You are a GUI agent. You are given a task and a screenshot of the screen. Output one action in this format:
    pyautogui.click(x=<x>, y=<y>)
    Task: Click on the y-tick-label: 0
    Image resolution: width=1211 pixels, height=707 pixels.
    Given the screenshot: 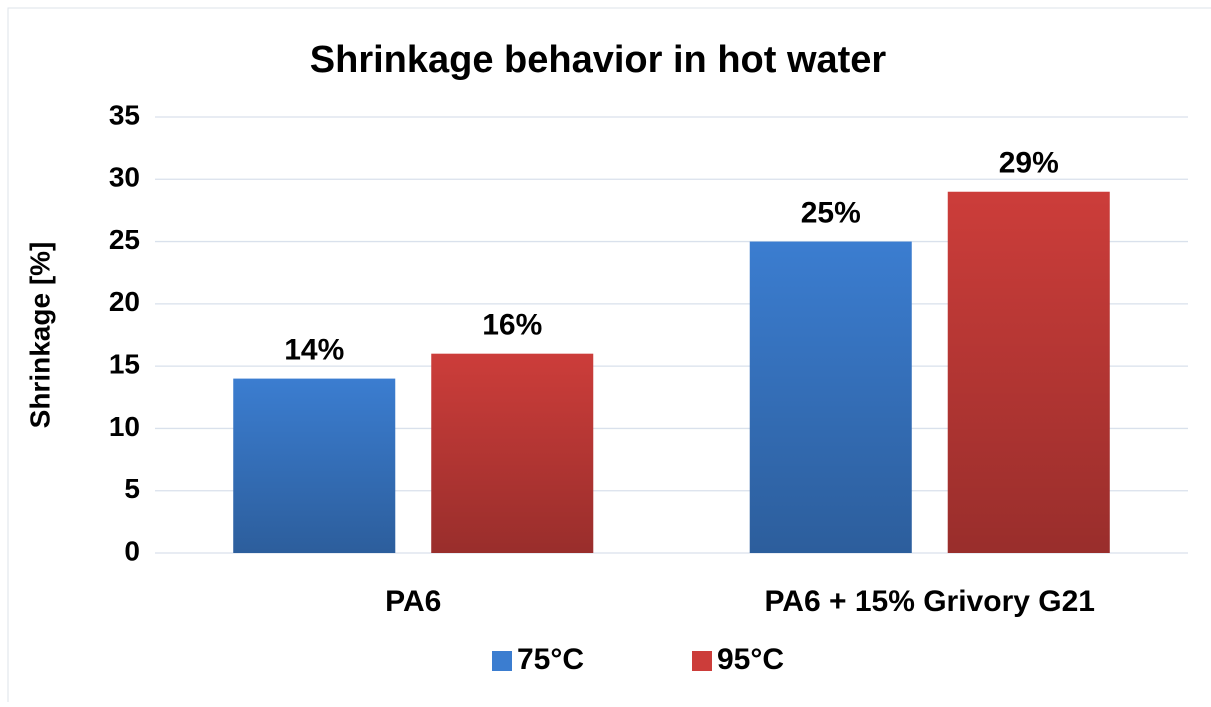 What is the action you would take?
    pyautogui.click(x=132, y=550)
    